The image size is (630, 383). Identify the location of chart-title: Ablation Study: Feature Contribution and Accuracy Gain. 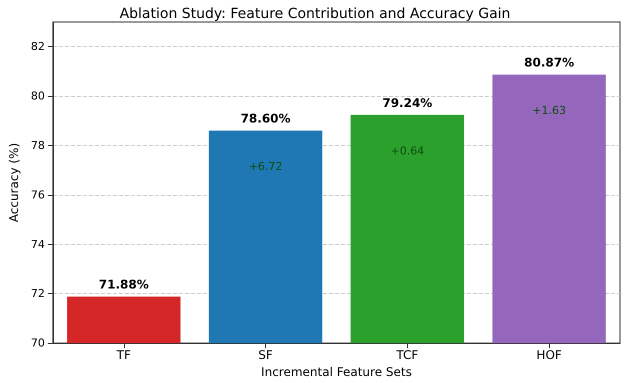
(315, 14).